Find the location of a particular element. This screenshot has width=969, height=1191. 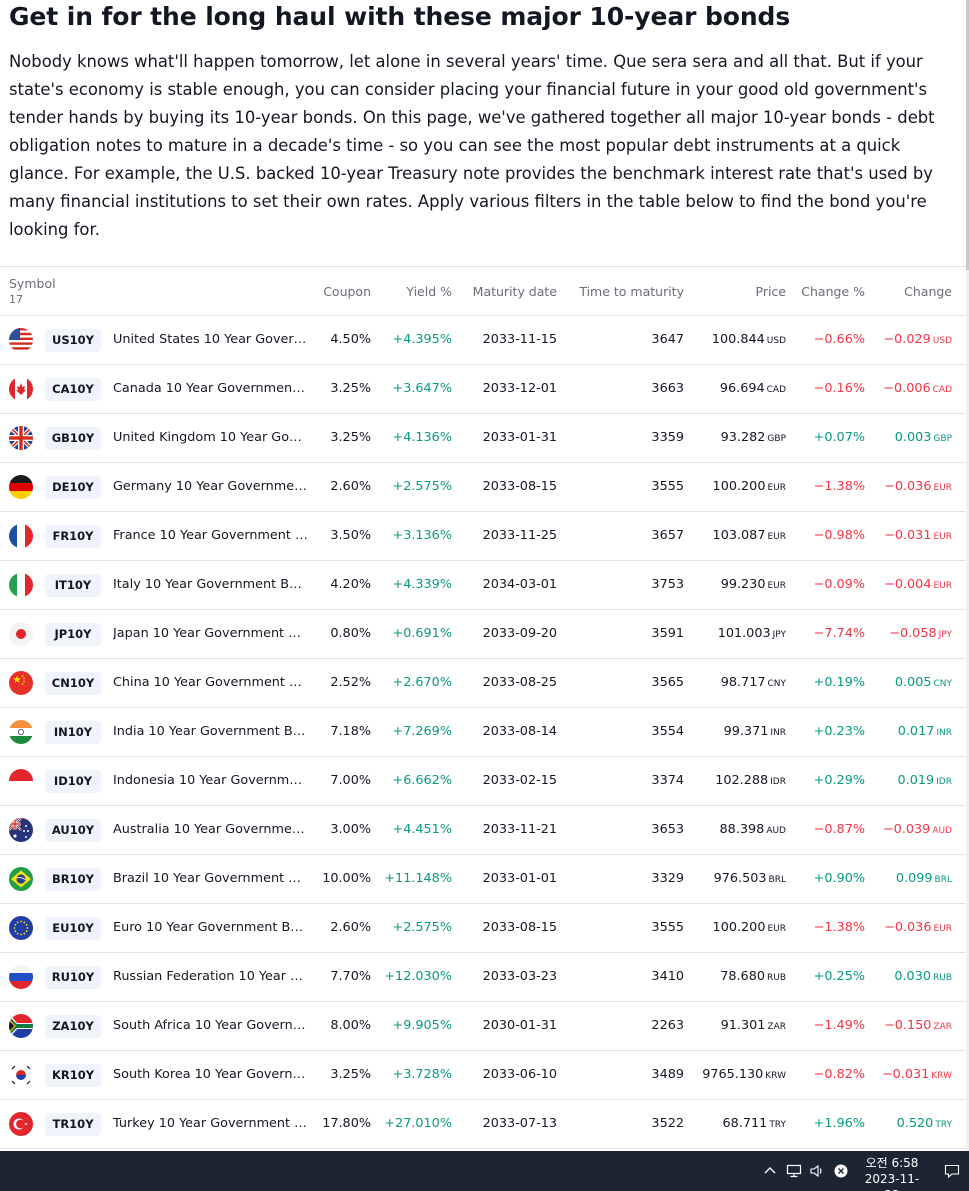

ticker-badge: DE10Y is located at coordinates (73, 487).